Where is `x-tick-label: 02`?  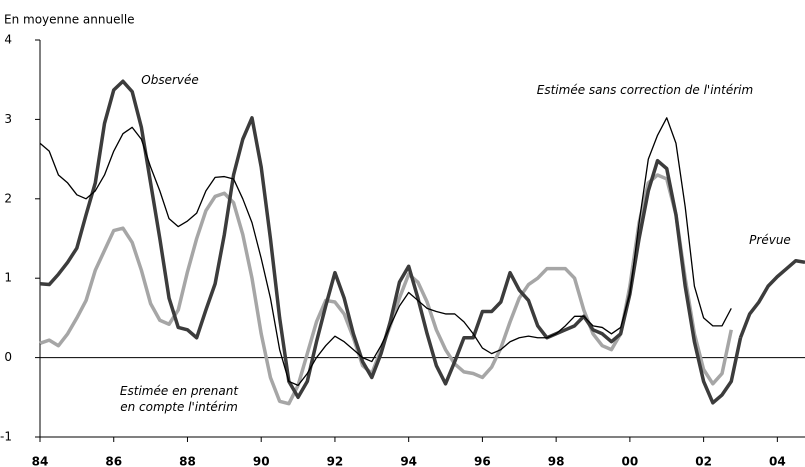
x-tick-label: 02 is located at coordinates (703, 461).